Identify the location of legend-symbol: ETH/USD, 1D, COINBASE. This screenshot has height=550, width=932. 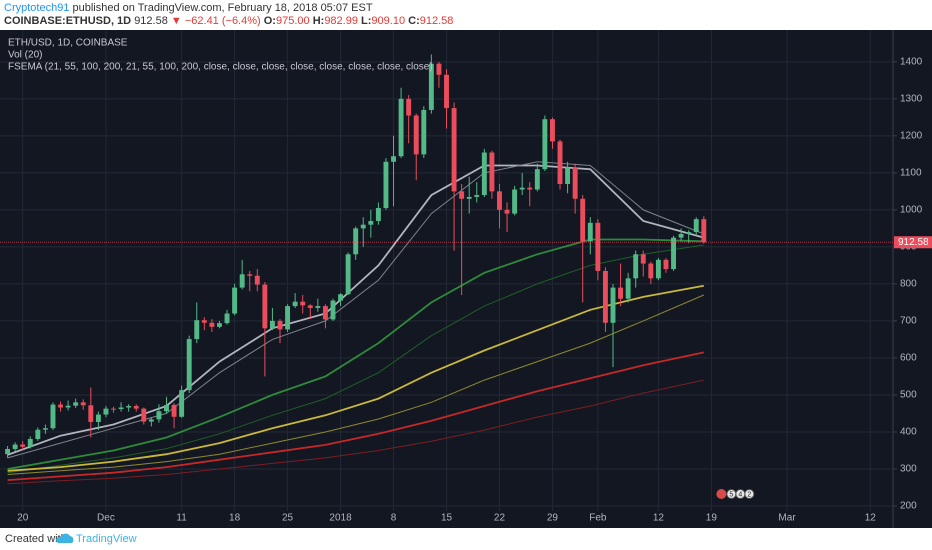
(68, 43).